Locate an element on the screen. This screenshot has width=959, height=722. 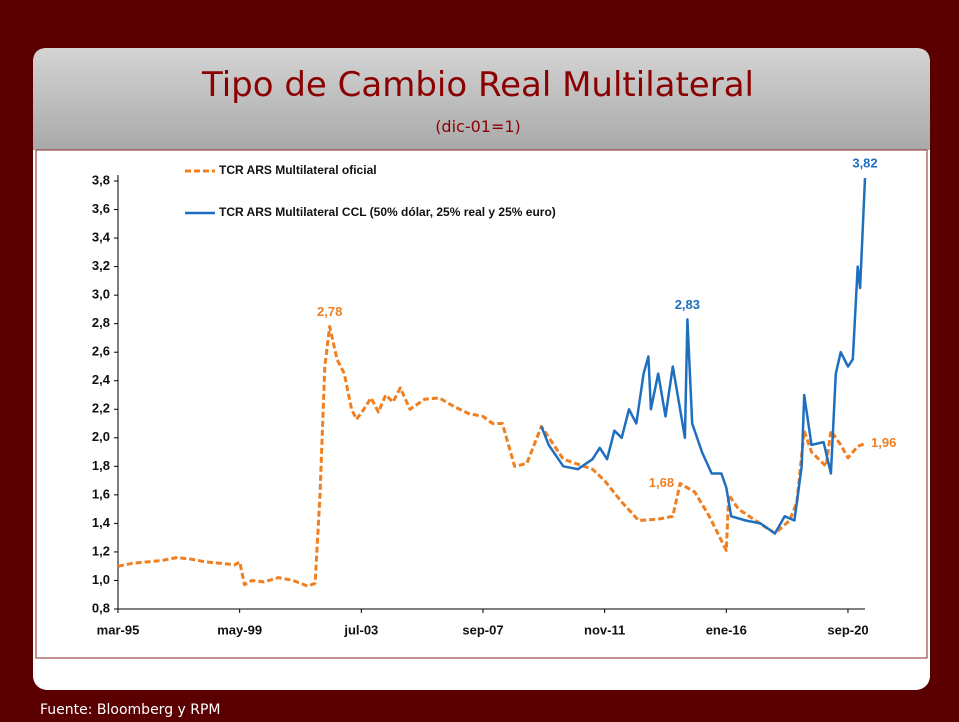
x-tick-label: ene-16 is located at coordinates (726, 629).